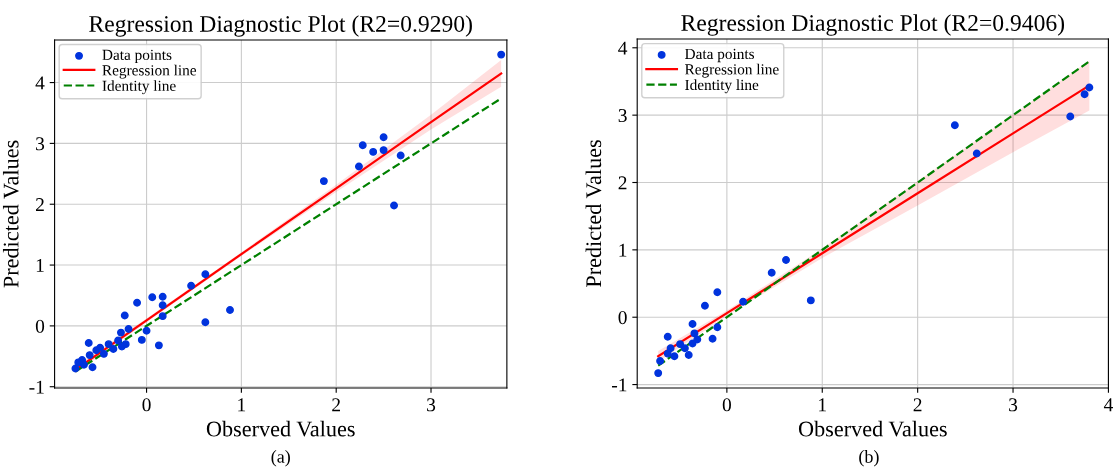  I want to click on chart-title: Regression Diagnostic Plot (R2=0.9406), so click(873, 25).